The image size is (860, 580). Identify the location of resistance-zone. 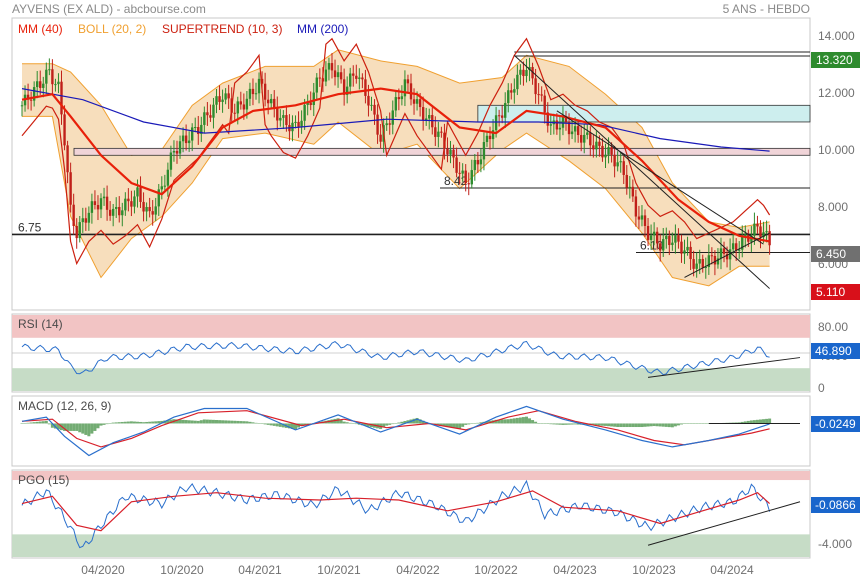
(644, 113).